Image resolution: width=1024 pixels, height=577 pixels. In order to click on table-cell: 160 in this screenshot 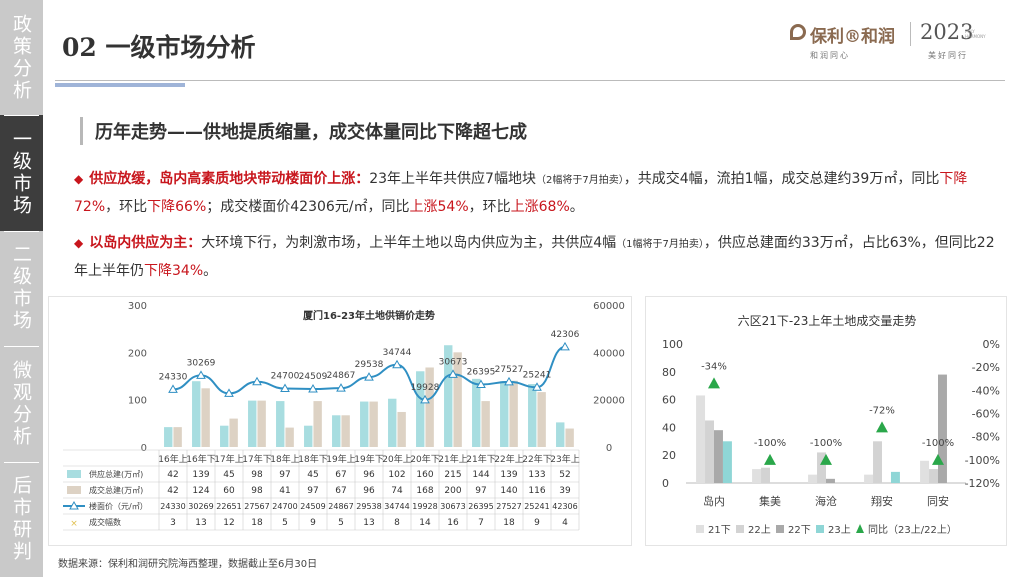, I will do `click(424, 475)`.